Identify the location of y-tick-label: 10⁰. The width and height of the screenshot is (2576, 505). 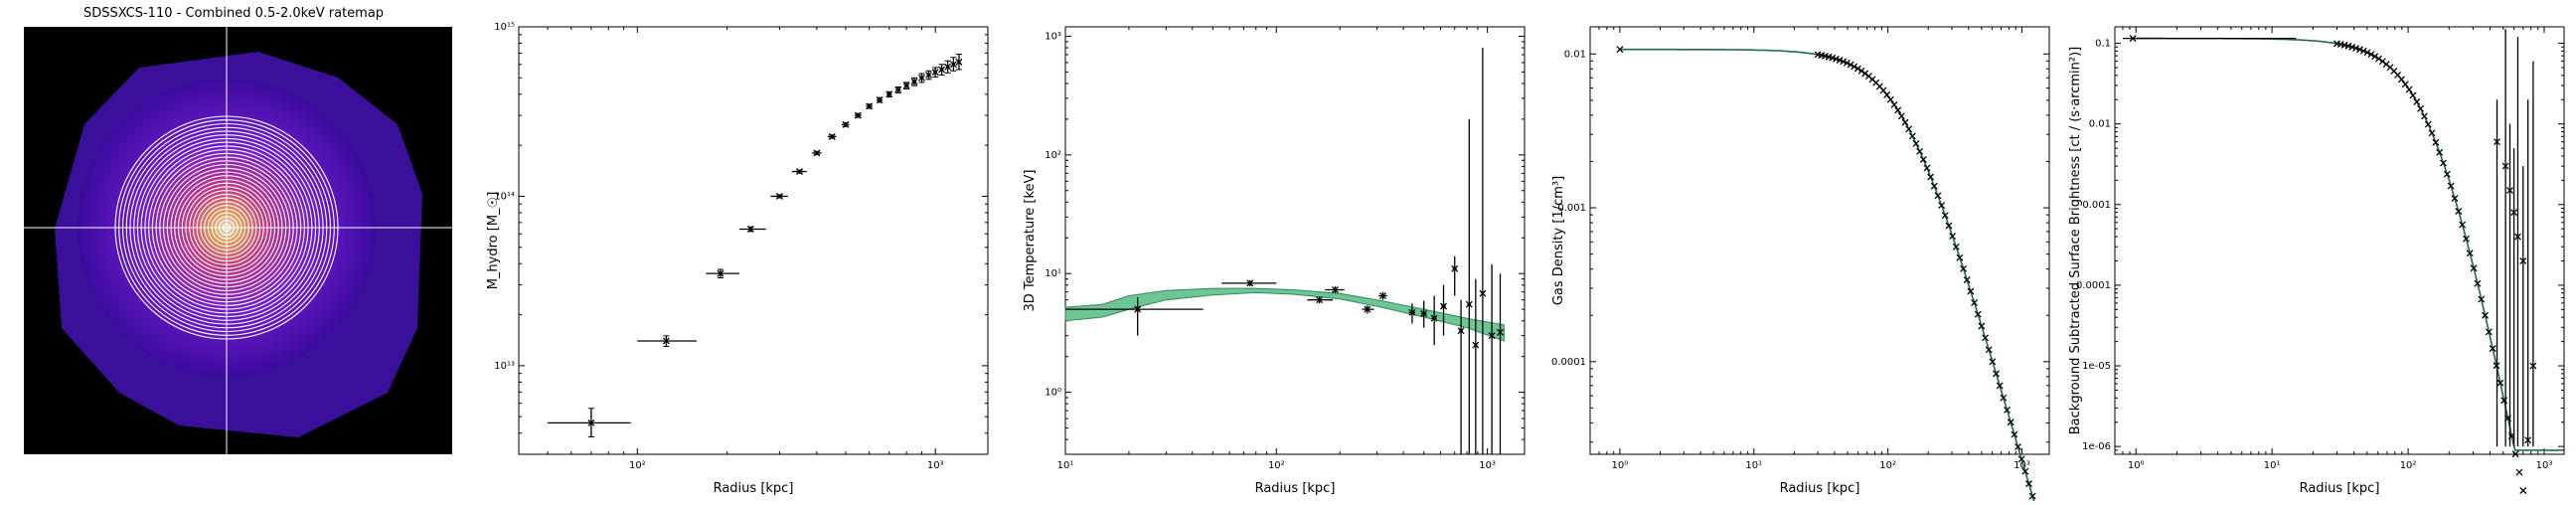
(1053, 394).